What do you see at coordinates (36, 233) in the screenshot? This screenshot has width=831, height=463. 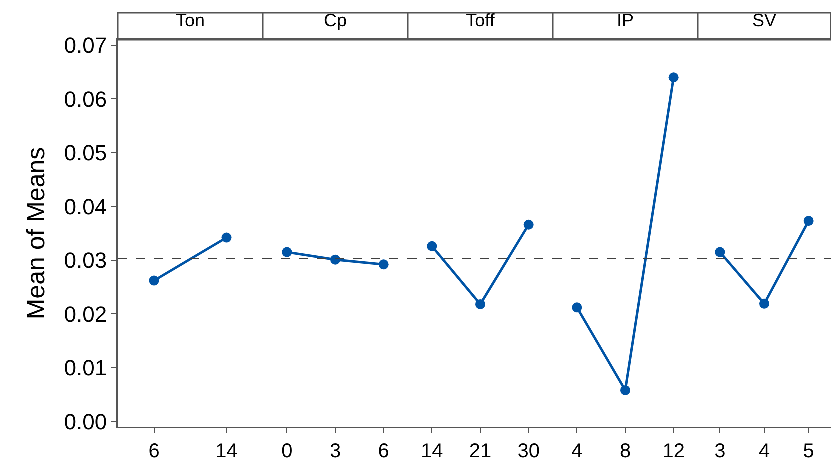 I see `y-axis-title: Mean of Means` at bounding box center [36, 233].